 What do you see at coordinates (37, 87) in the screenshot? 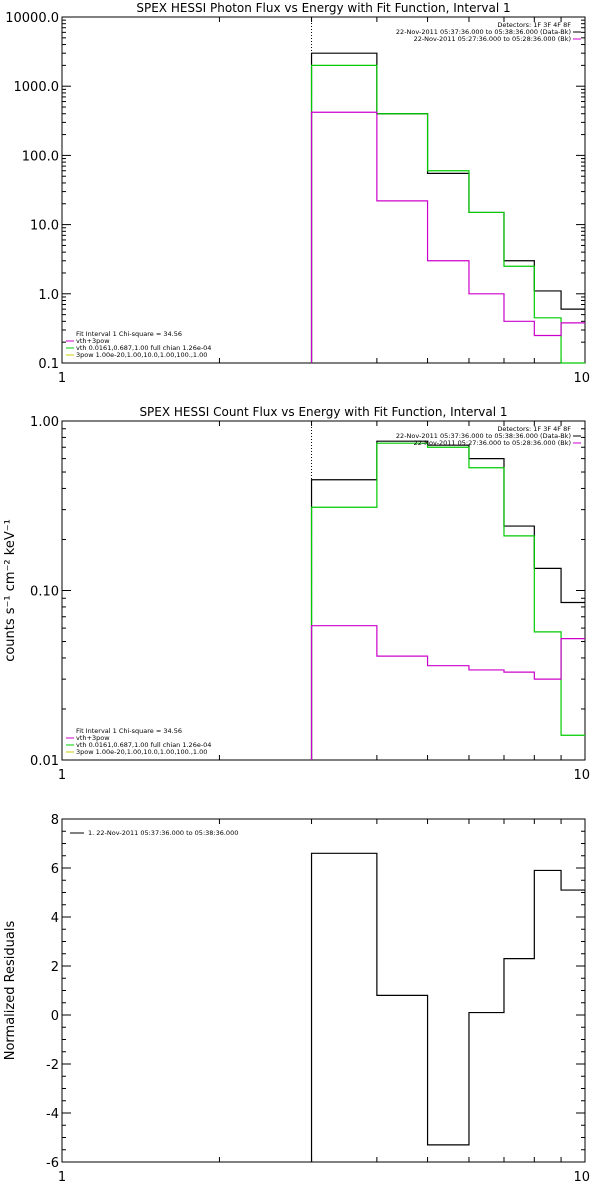
I see `y-tick-label: 1000.0` at bounding box center [37, 87].